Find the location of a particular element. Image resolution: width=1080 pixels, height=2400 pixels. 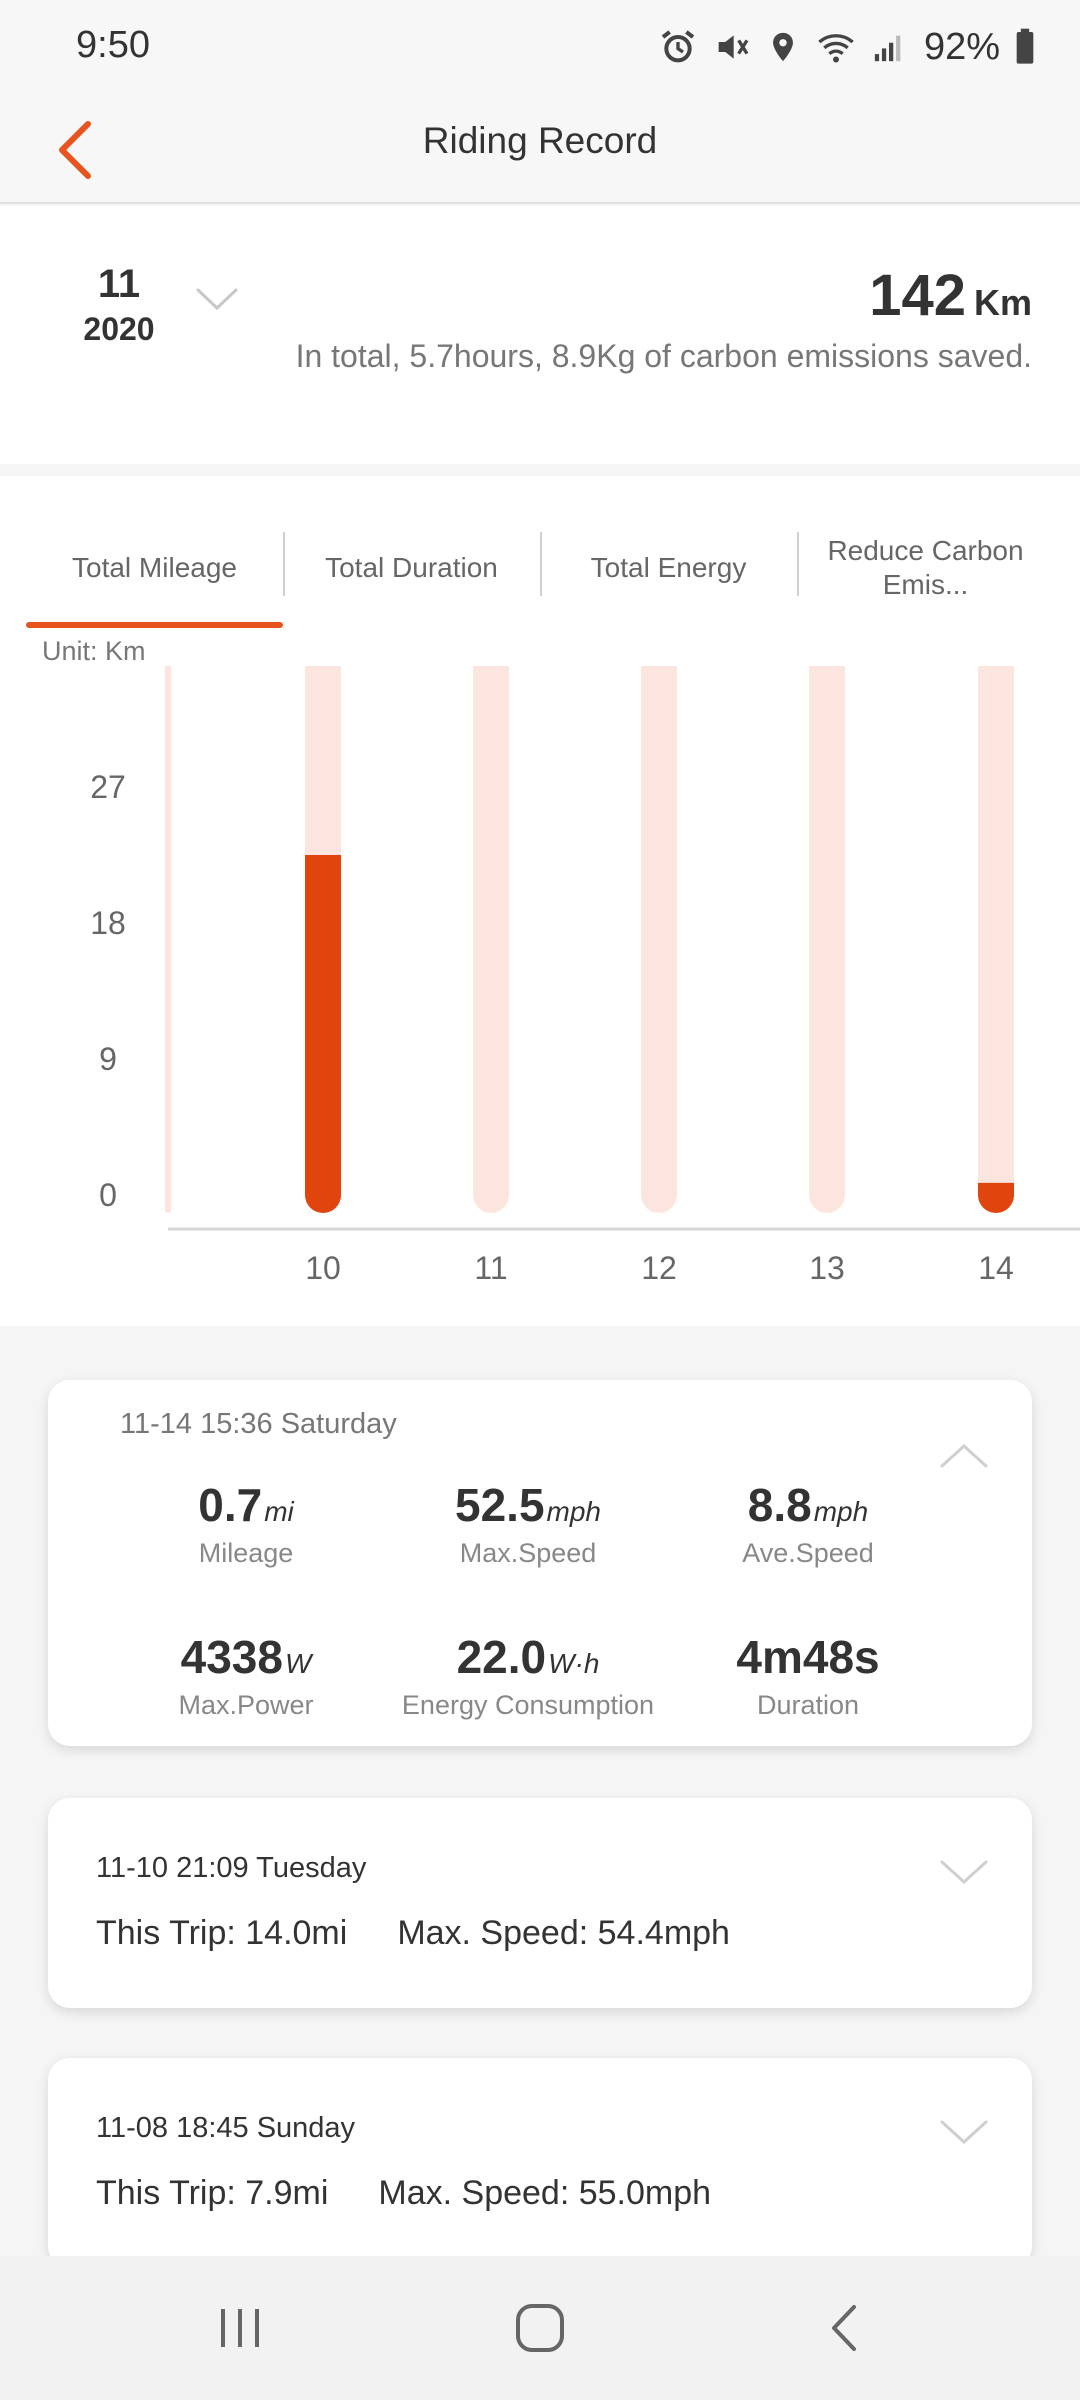

y-tick-label: 36 is located at coordinates (108, 667).